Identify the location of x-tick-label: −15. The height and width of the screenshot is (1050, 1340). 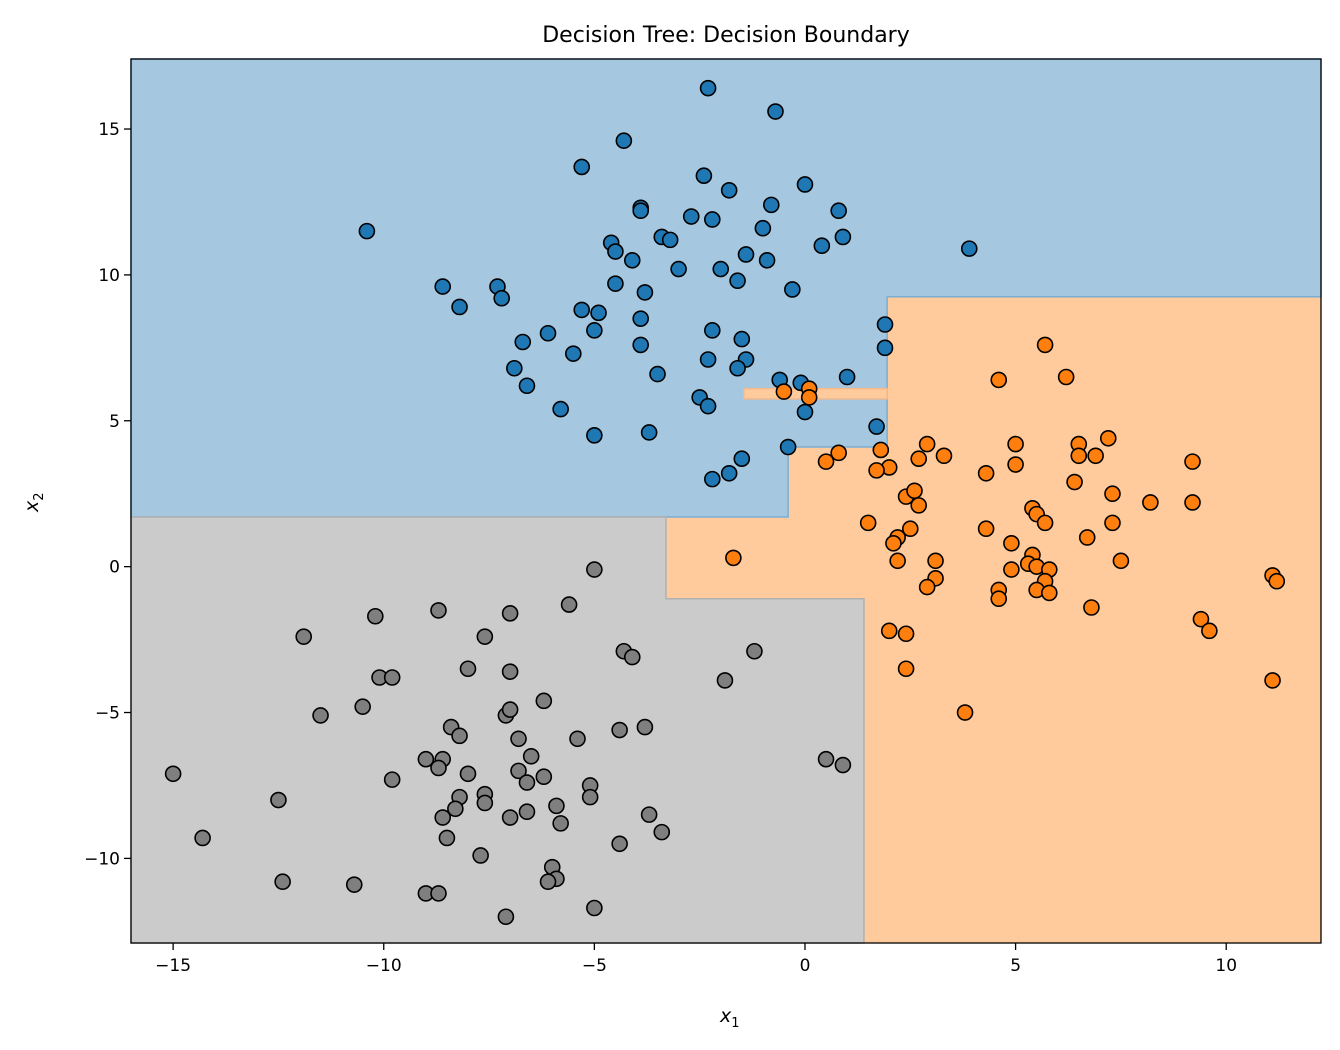
(173, 966).